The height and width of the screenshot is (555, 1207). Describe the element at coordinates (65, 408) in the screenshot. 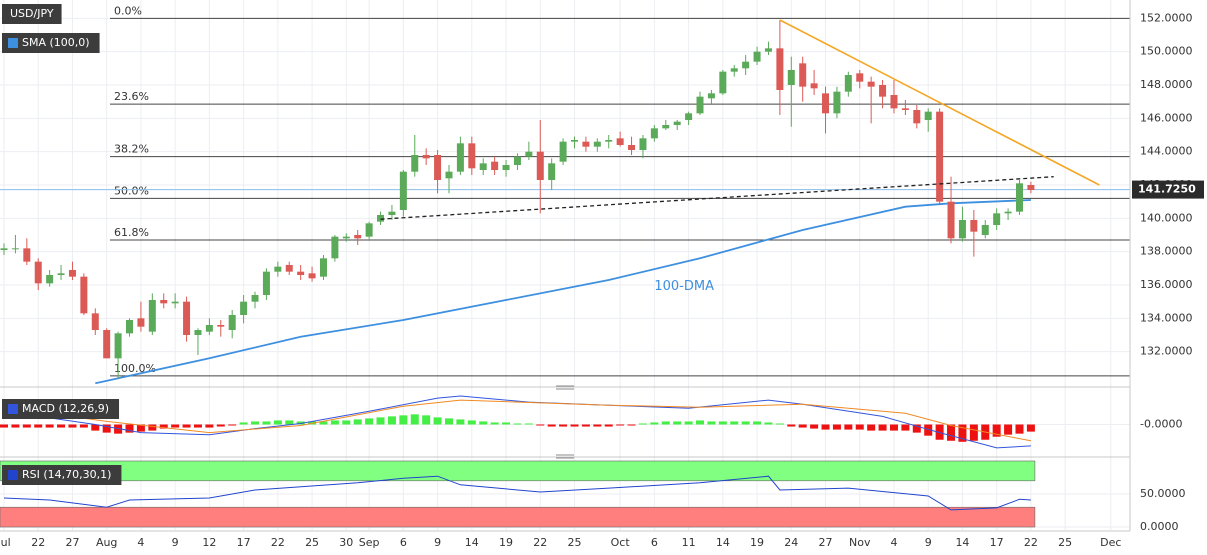

I see `legend-label: MACD (12,26,9)` at that location.